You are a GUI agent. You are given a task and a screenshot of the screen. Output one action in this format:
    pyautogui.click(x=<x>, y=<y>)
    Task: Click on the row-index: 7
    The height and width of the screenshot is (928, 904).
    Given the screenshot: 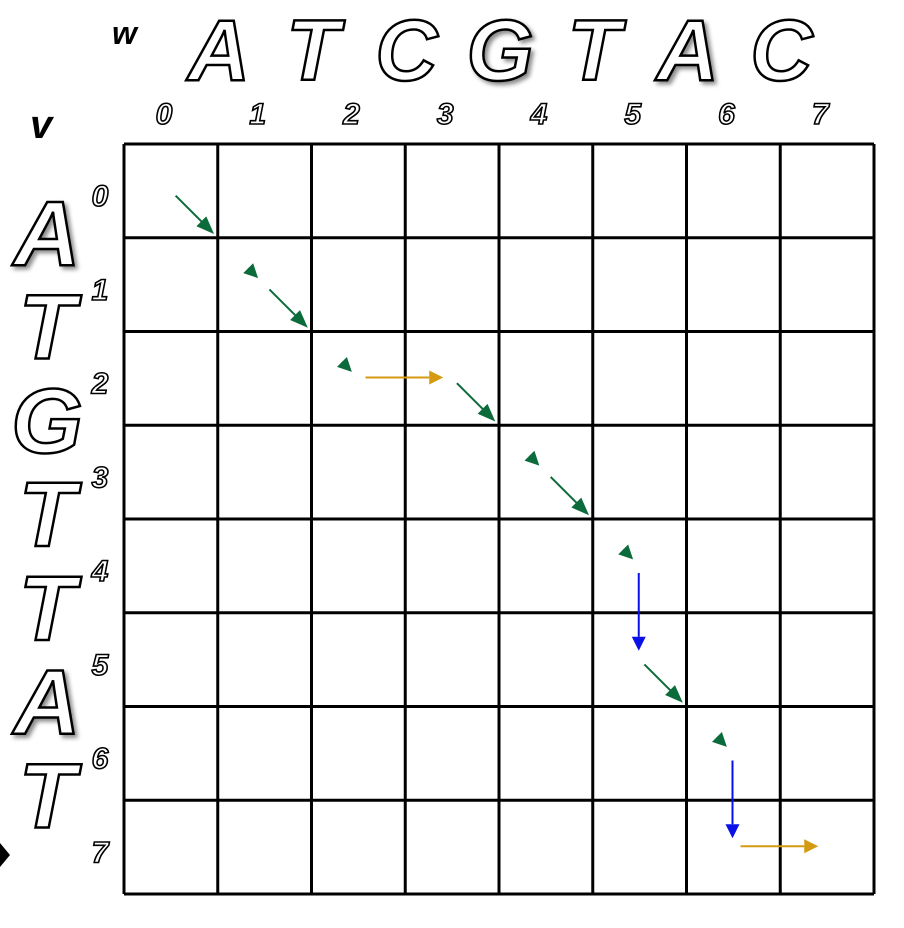 What is the action you would take?
    pyautogui.click(x=101, y=852)
    